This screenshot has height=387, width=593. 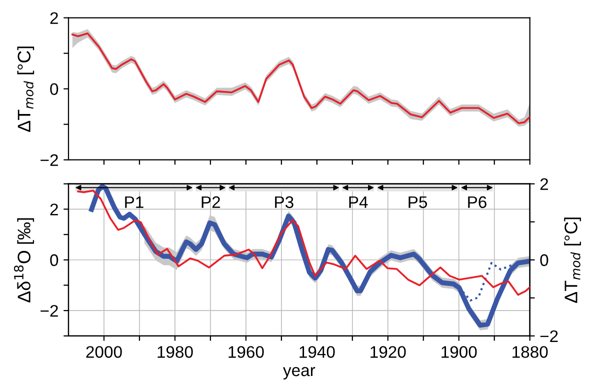 I want to click on x-tick-label: 2000, so click(x=104, y=352).